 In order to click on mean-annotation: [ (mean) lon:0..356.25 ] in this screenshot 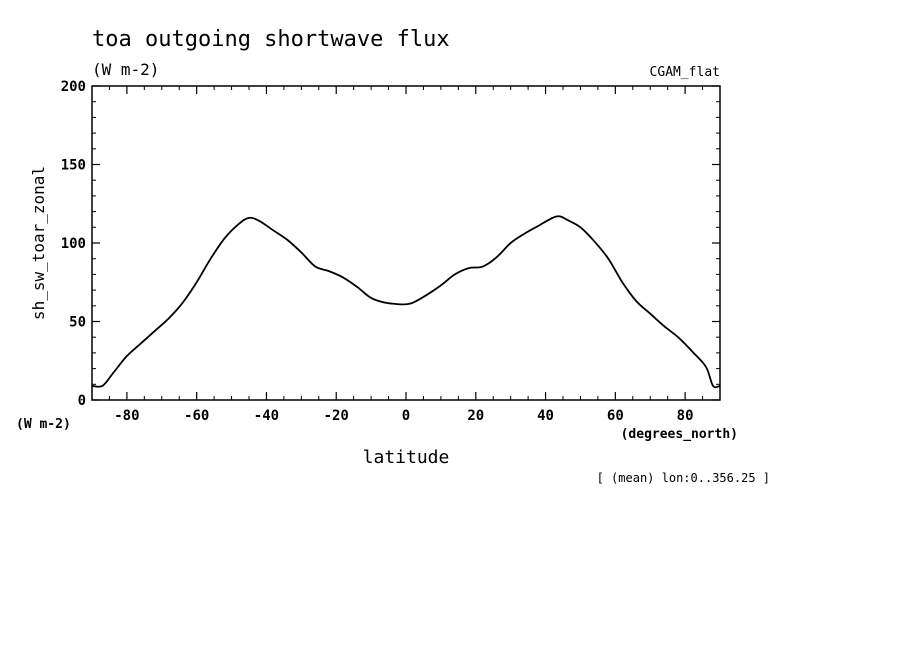, I will do `click(683, 478)`.